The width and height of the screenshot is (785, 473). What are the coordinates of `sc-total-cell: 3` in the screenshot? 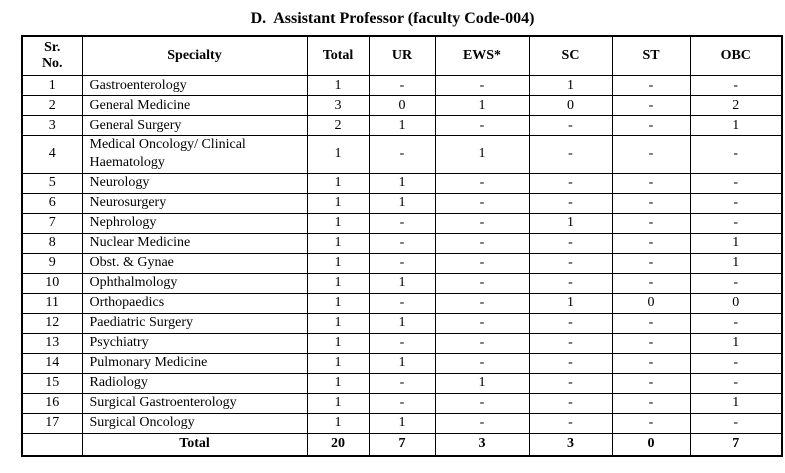 It's located at (570, 444).